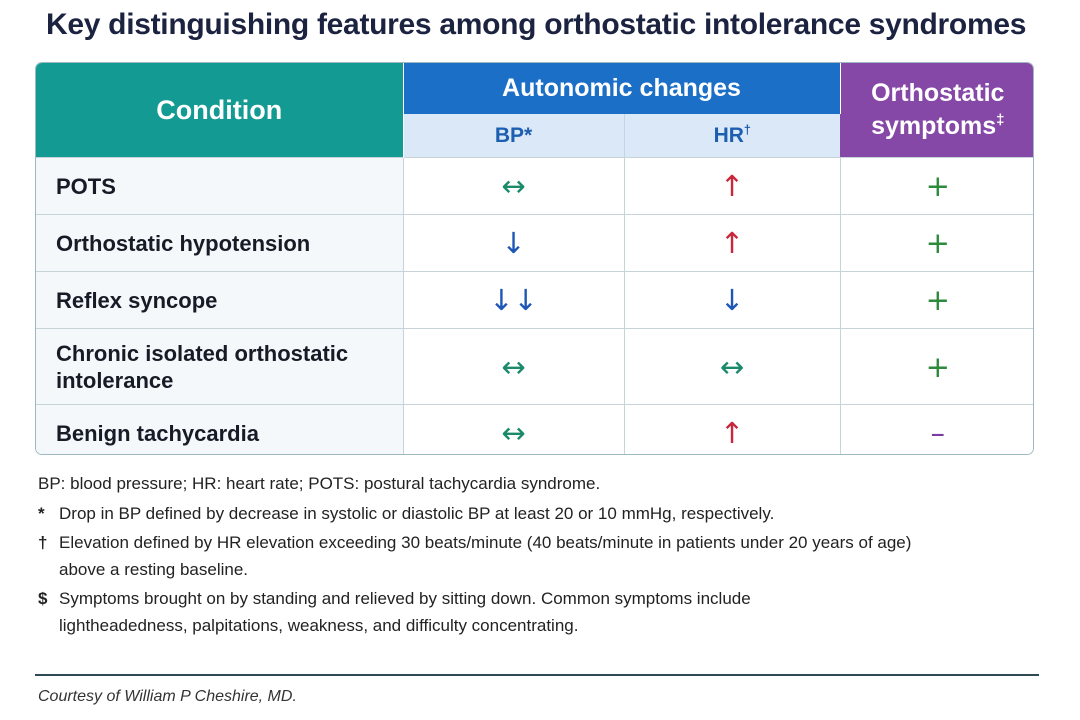  I want to click on divider-rule, so click(537, 675).